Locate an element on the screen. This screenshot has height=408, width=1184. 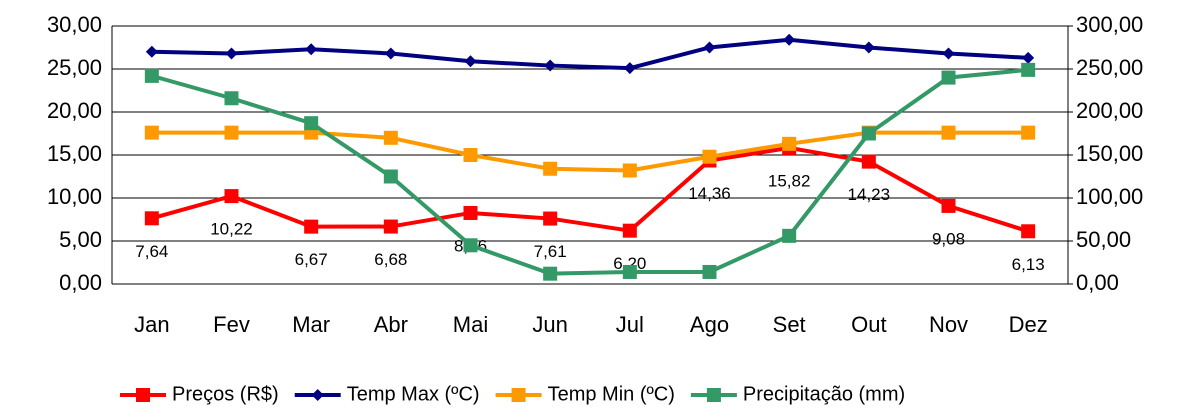
legend-item: Preços (R$) is located at coordinates (199, 394).